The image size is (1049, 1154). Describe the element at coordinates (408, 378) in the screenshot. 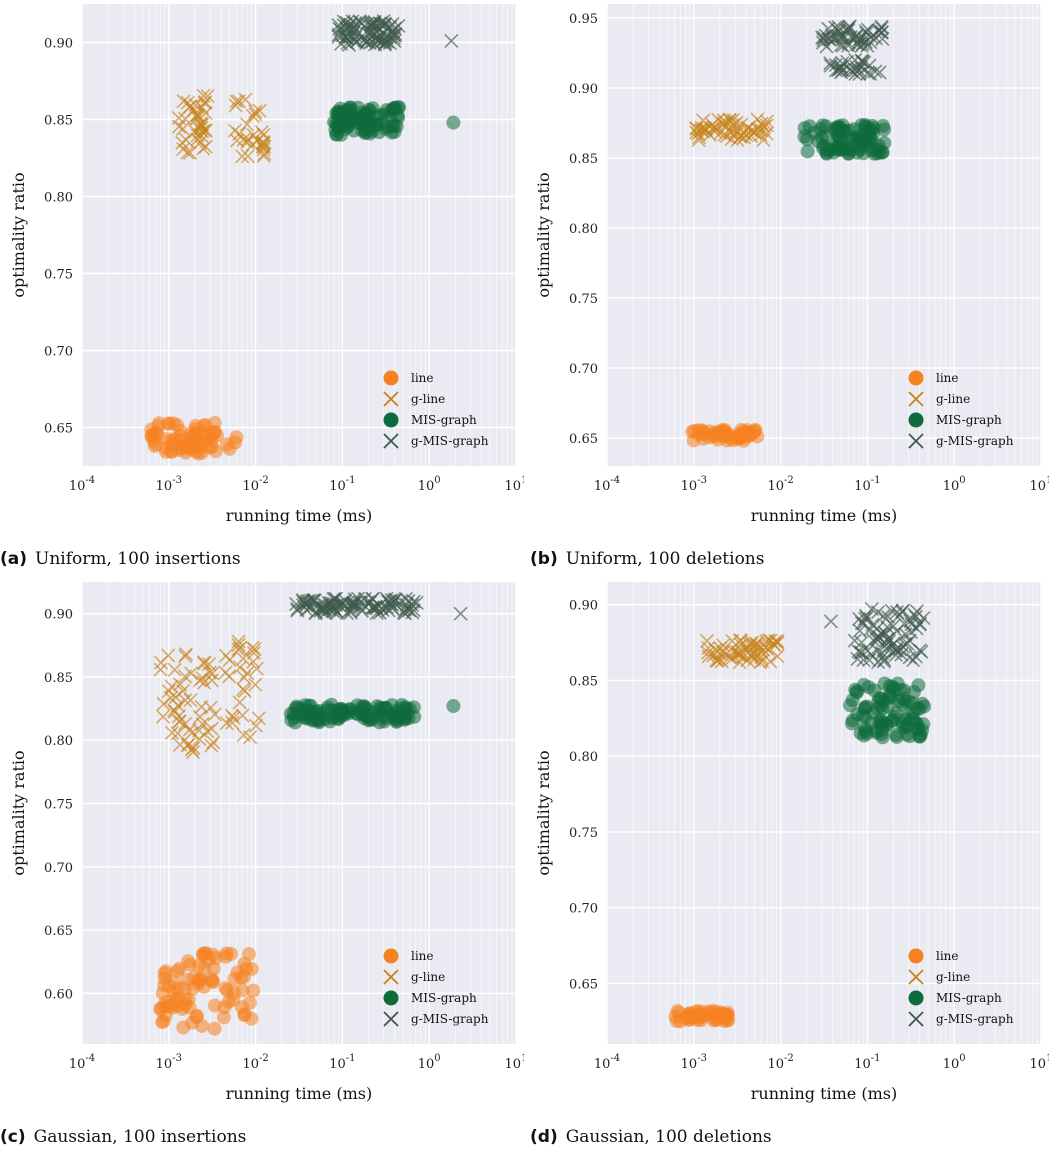

I see `legend-item: line` at that location.